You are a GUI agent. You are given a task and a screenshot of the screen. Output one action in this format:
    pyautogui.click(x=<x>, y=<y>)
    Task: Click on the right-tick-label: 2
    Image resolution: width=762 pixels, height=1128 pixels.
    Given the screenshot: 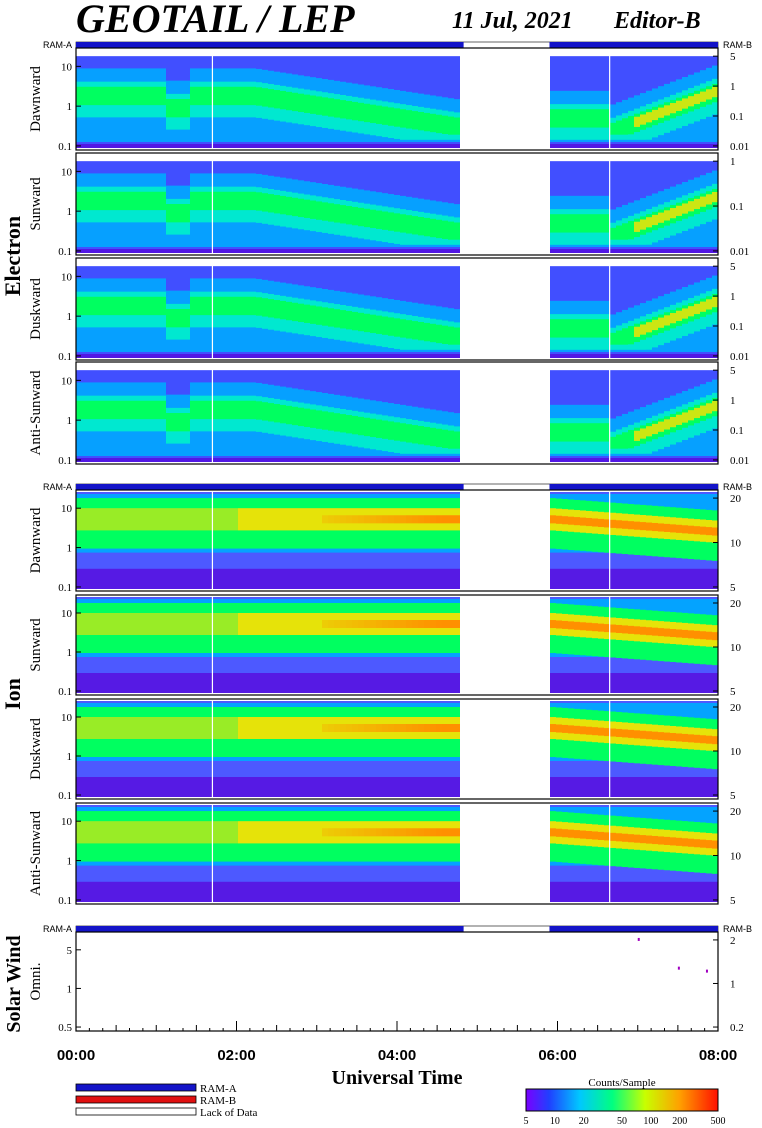 What is the action you would take?
    pyautogui.click(x=733, y=941)
    